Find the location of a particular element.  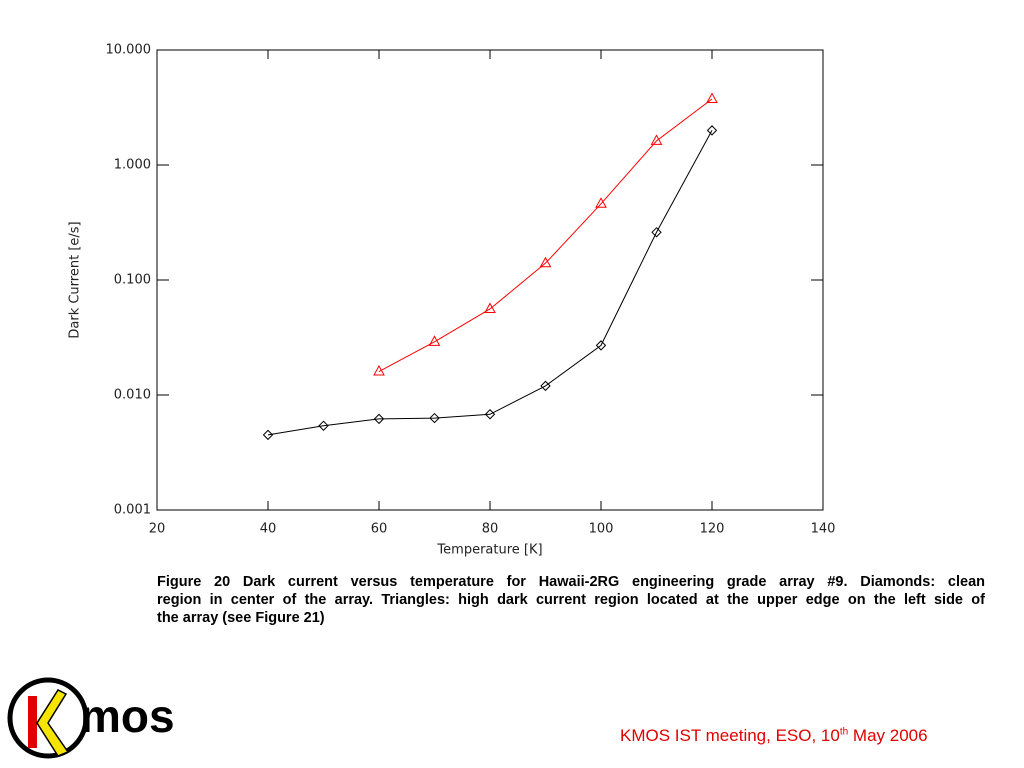

logo-ring is located at coordinates (48, 718).